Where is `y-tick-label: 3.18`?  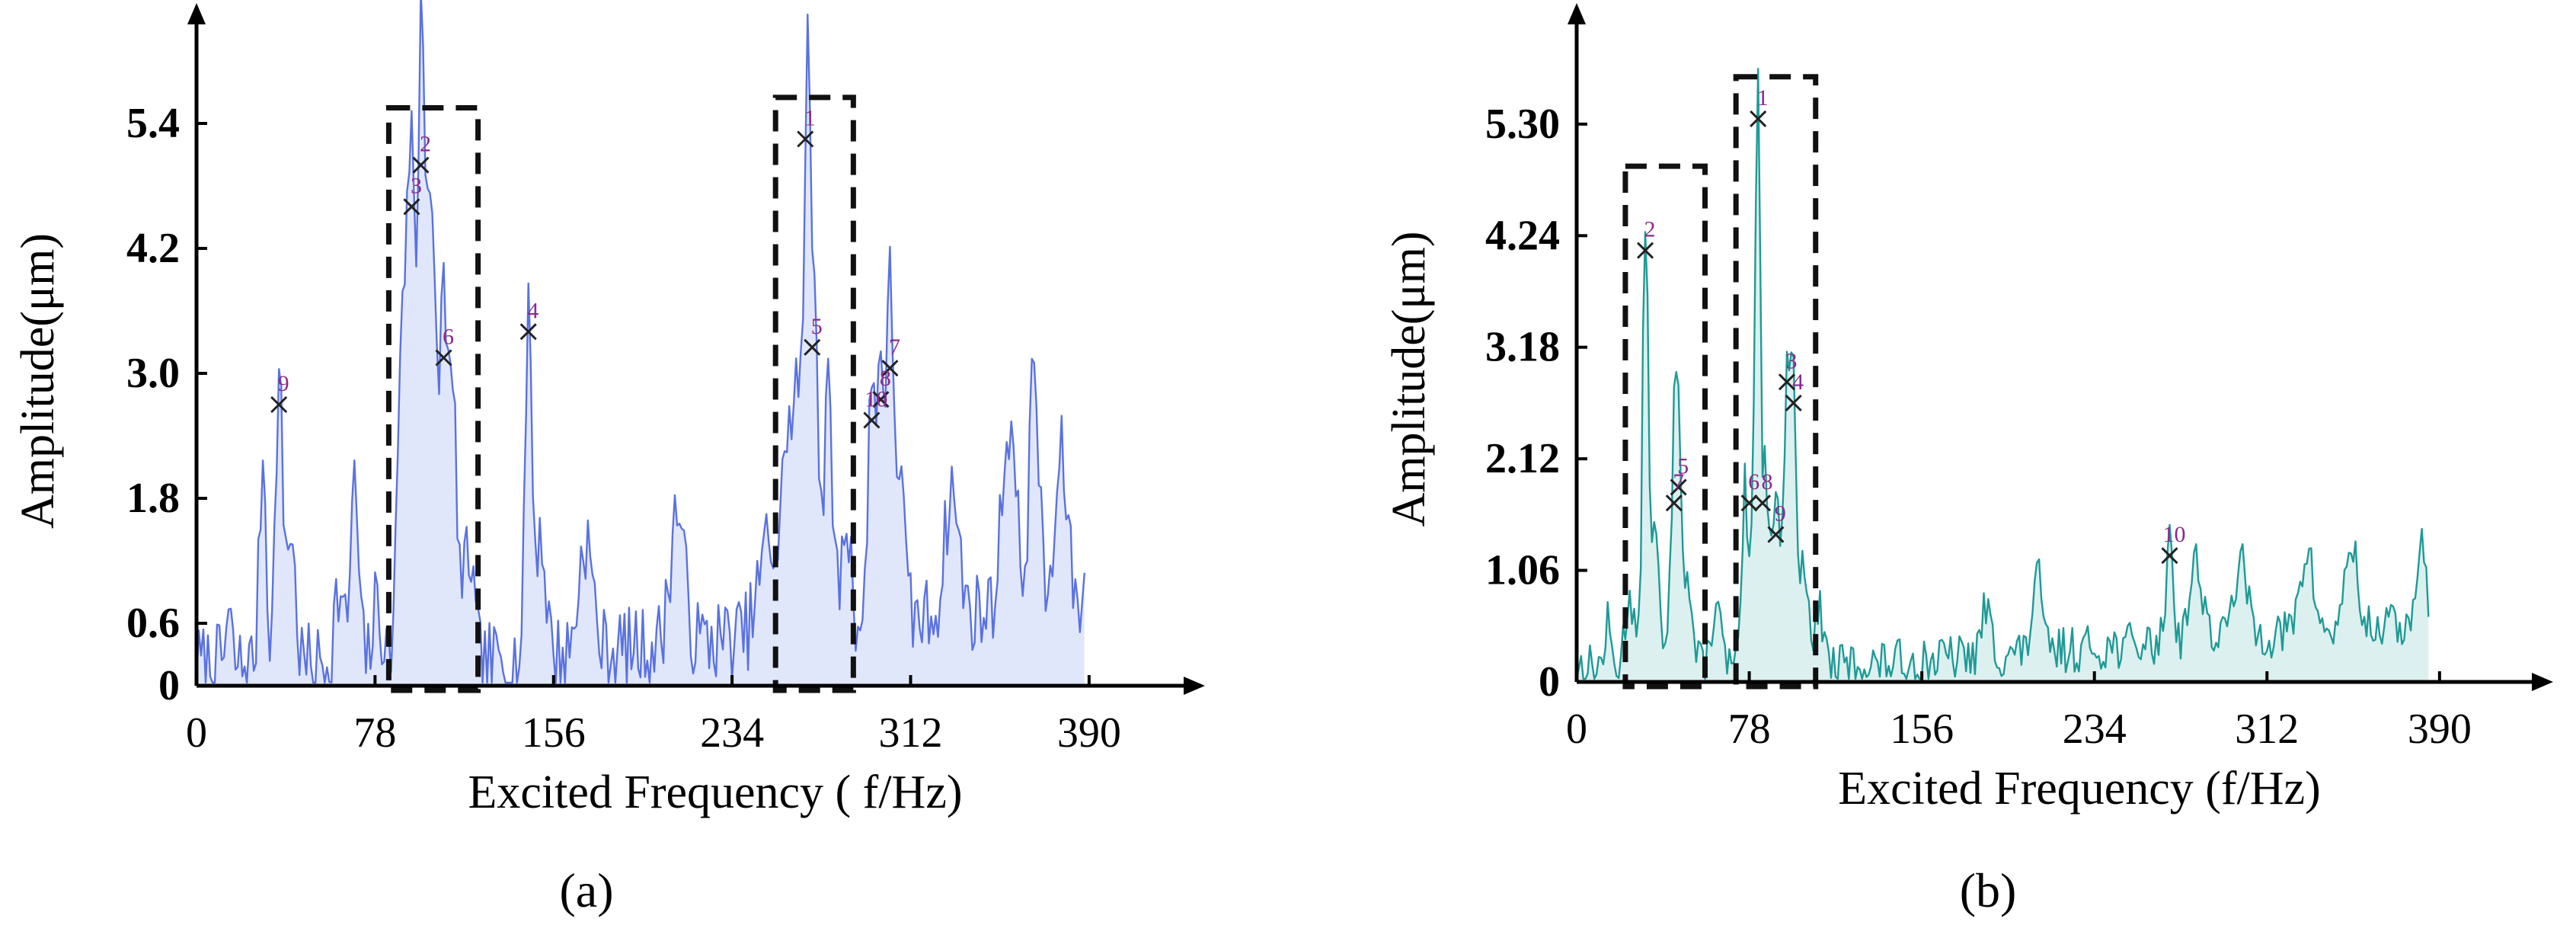
y-tick-label: 3.18 is located at coordinates (1522, 347).